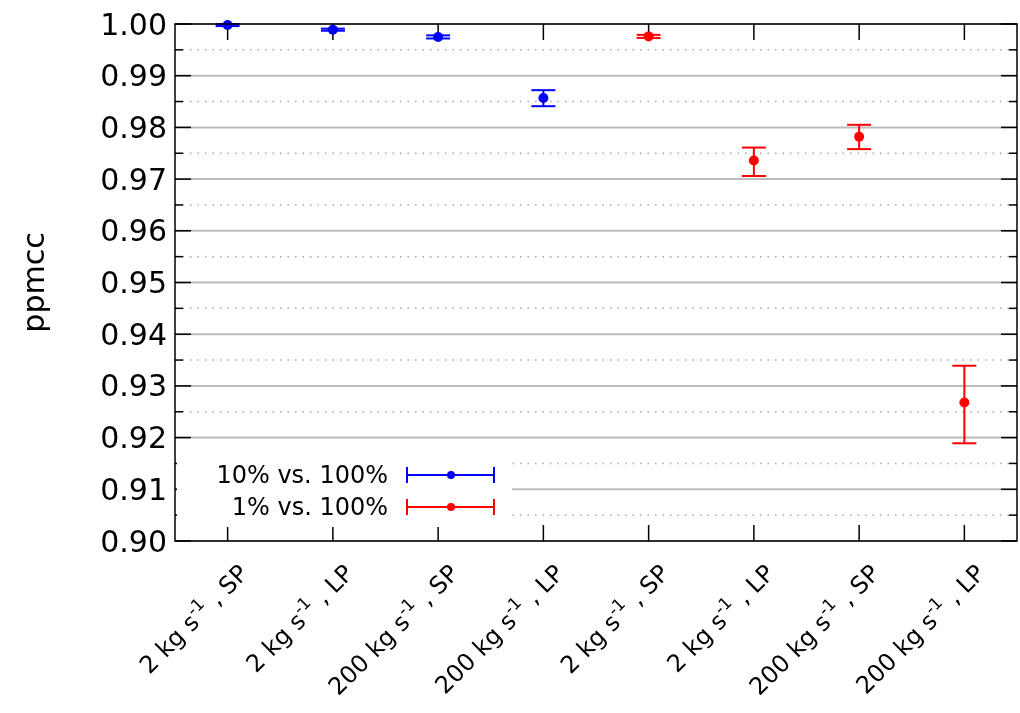 The height and width of the screenshot is (713, 1020). What do you see at coordinates (133, 179) in the screenshot?
I see `y-tick-label: 0.97` at bounding box center [133, 179].